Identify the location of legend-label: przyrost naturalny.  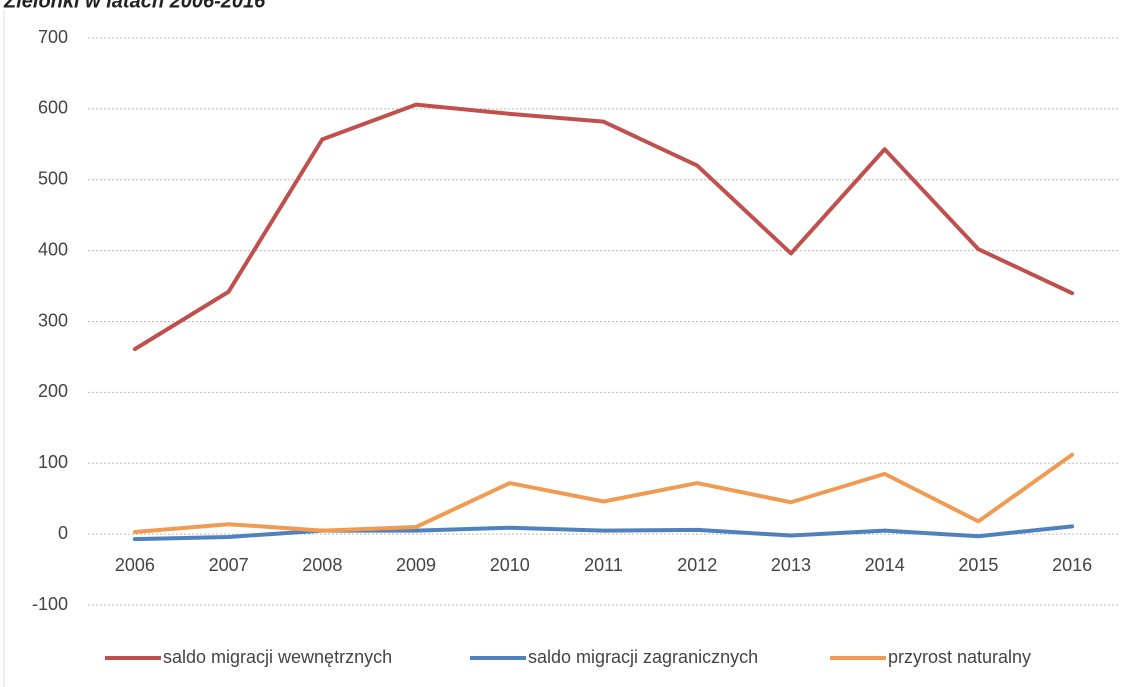
(959, 657).